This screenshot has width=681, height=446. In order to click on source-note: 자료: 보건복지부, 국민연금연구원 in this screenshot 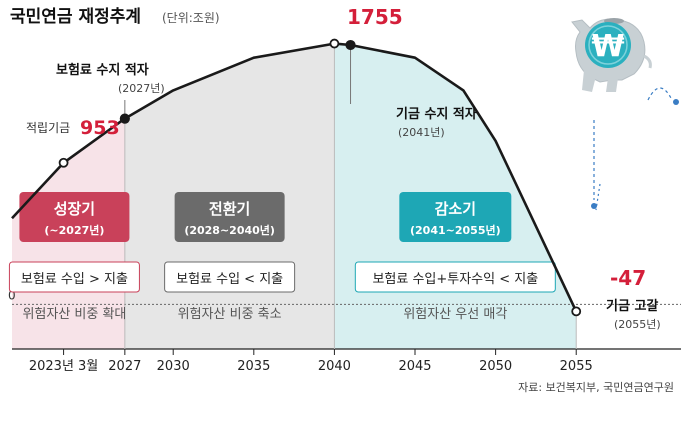, I will do `click(596, 387)`.